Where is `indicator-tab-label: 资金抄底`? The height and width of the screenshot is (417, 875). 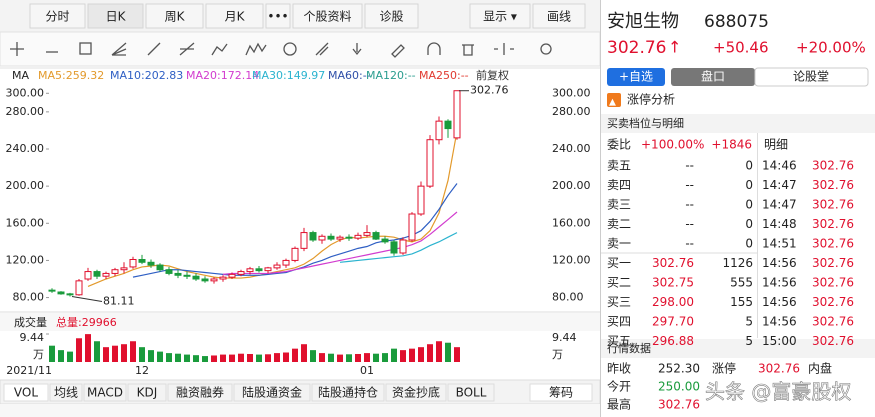
indicator-tab-label: 资金抄底 is located at coordinates (416, 392).